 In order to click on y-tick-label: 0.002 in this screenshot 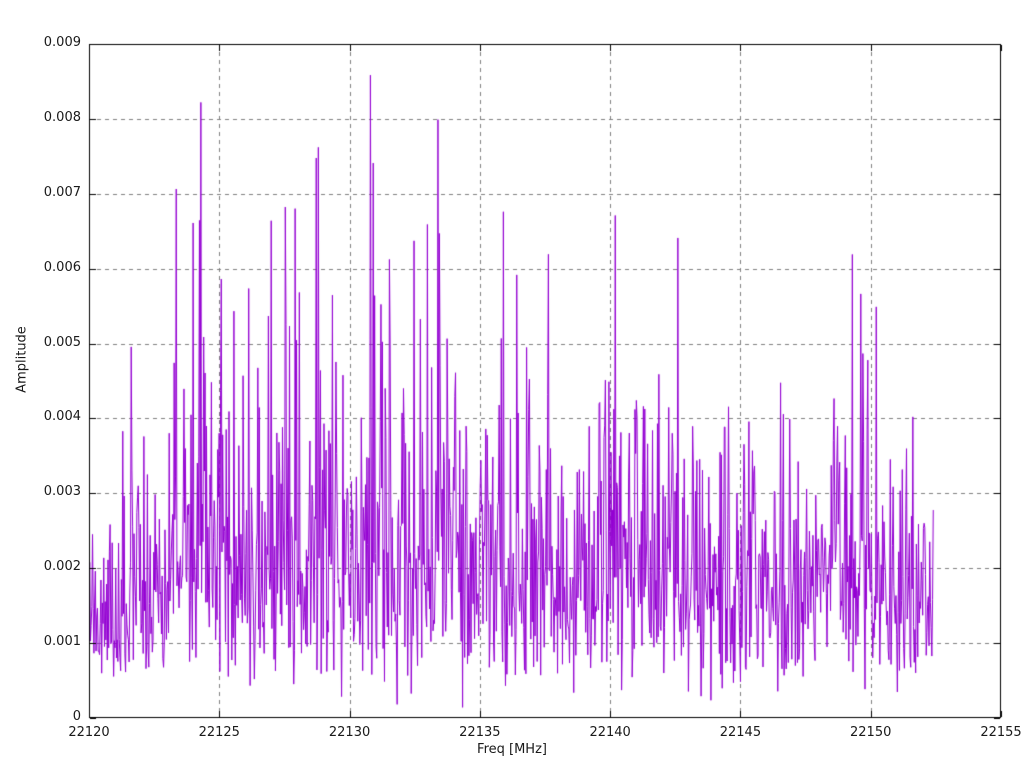, I will do `click(62, 567)`.